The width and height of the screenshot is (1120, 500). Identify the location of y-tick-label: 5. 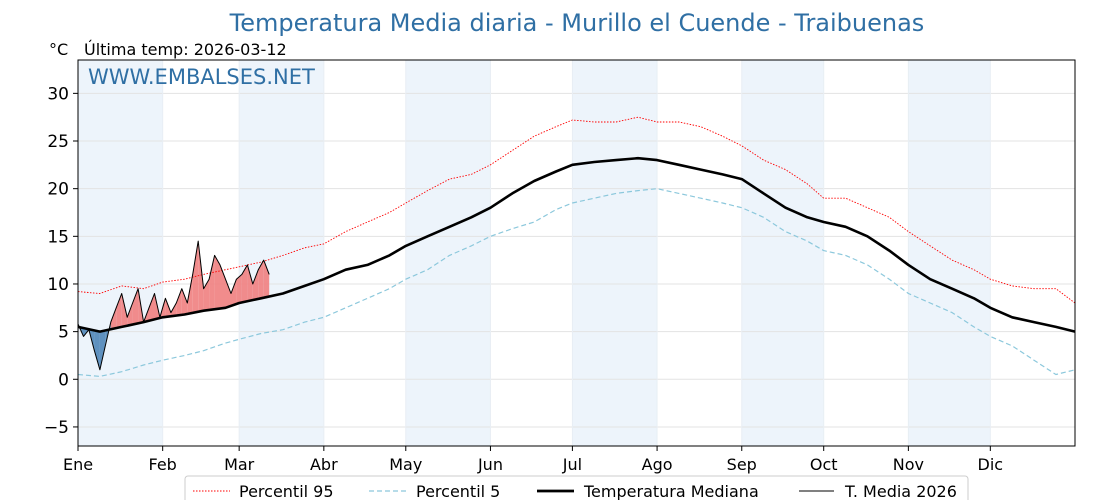
(63, 333).